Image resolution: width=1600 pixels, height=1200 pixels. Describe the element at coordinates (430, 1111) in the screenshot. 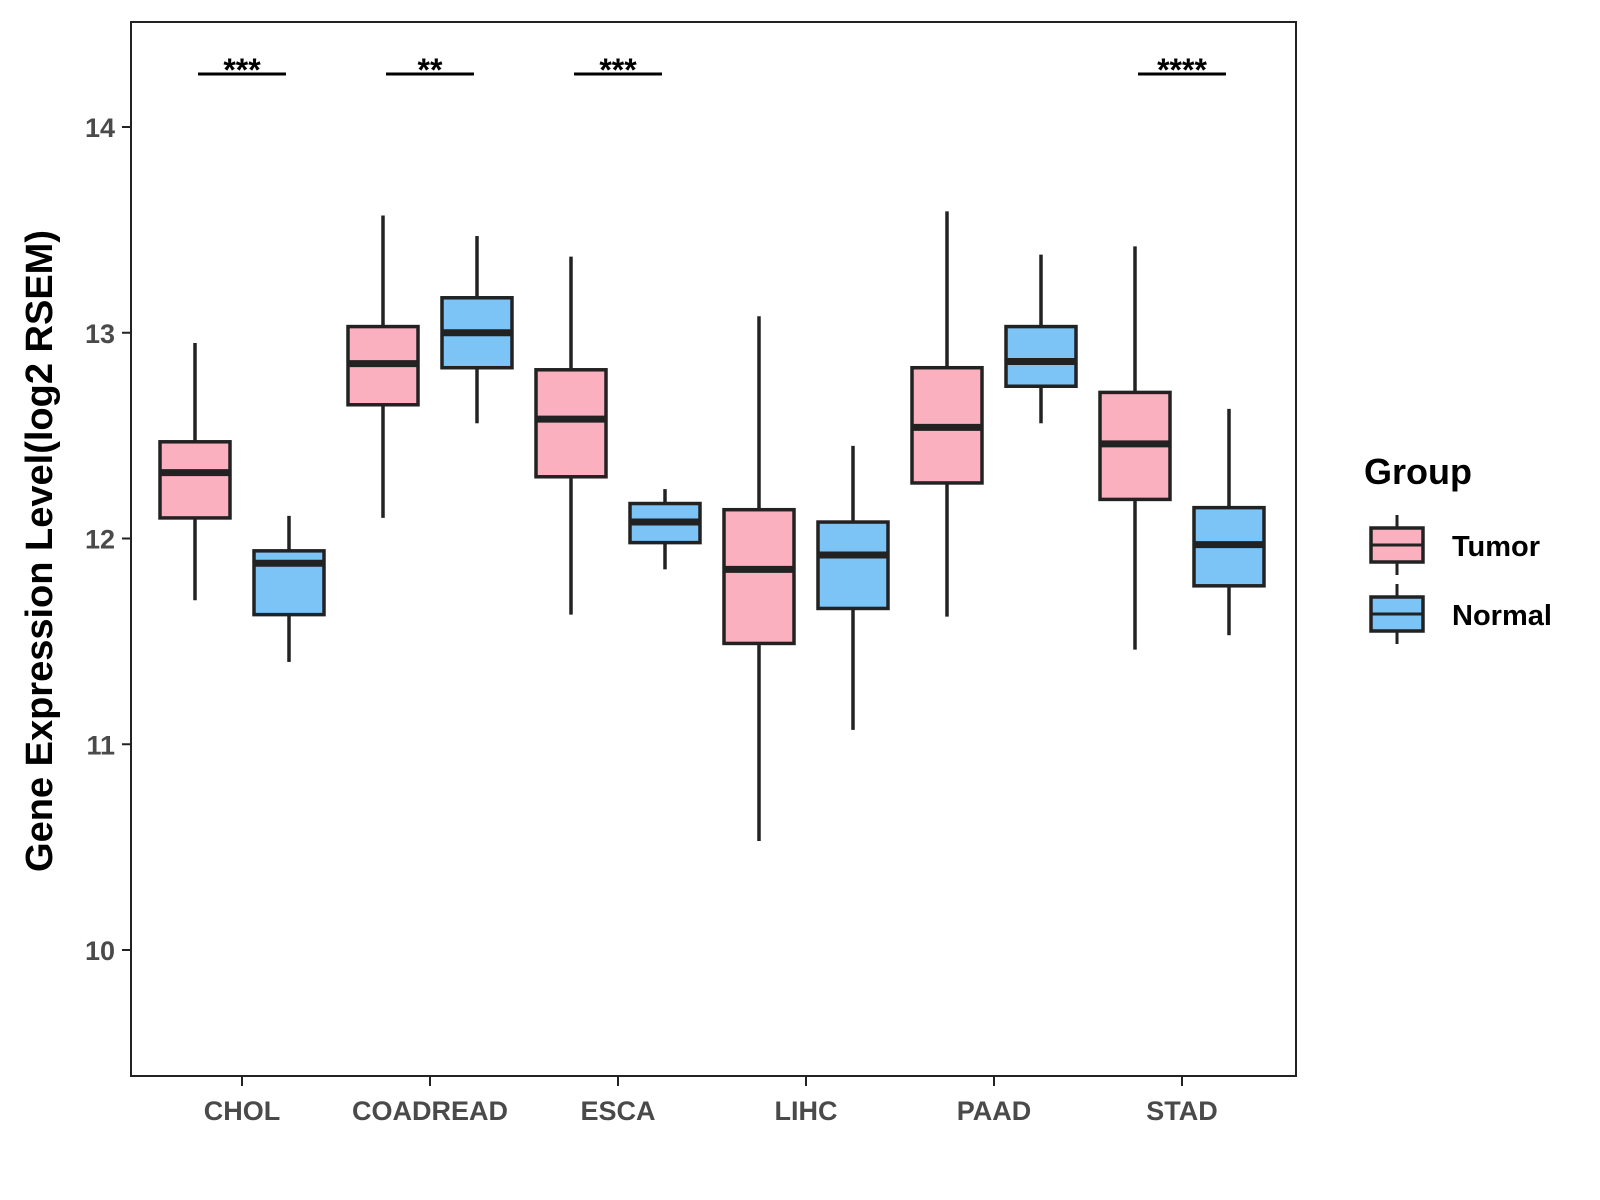

I see `x-tick-label: COADREAD` at that location.